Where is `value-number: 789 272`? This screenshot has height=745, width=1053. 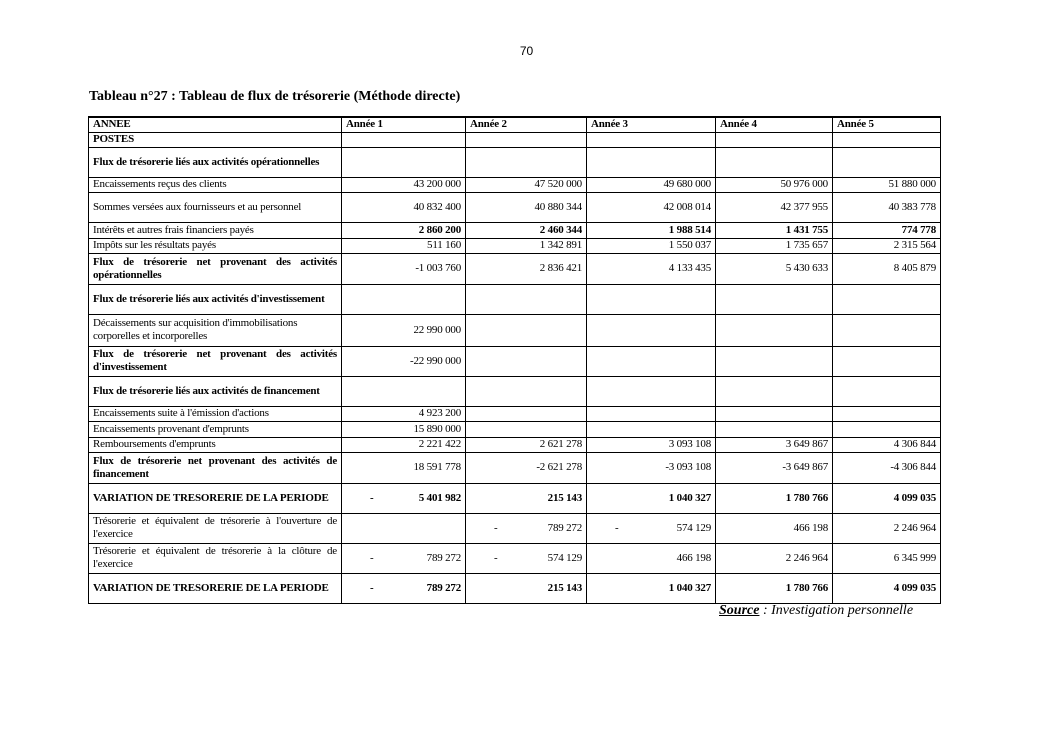
value-number: 789 272 is located at coordinates (444, 587).